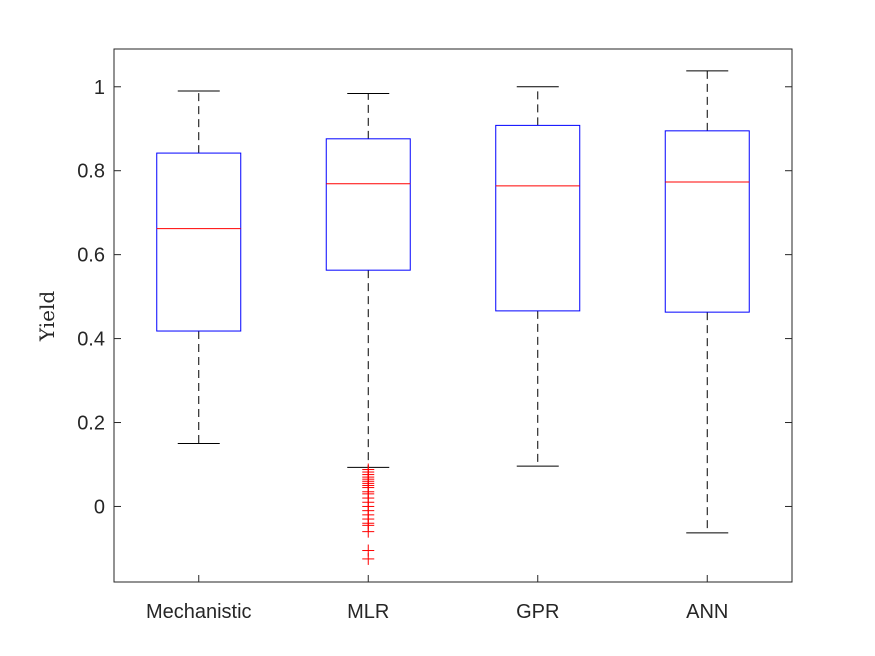  Describe the element at coordinates (91, 172) in the screenshot. I see `y-tick-label: 0.8` at that location.